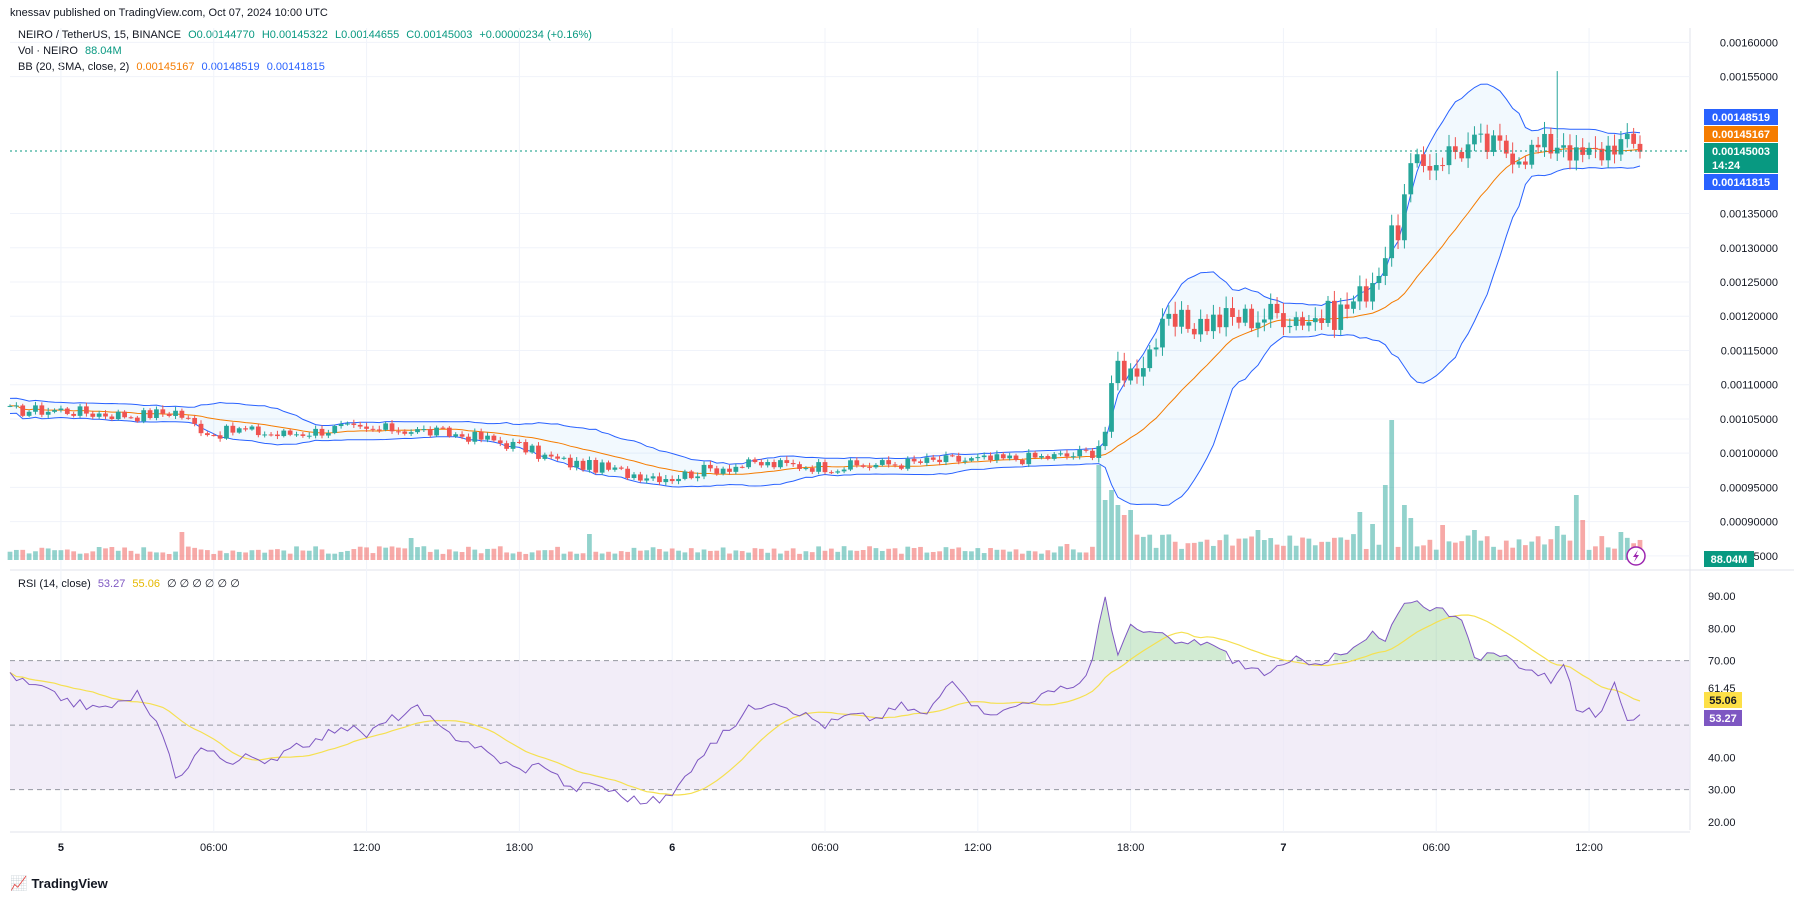 This screenshot has height=901, width=1794. What do you see at coordinates (165, 67) in the screenshot?
I see `bb-basis-value: 0.00145167` at bounding box center [165, 67].